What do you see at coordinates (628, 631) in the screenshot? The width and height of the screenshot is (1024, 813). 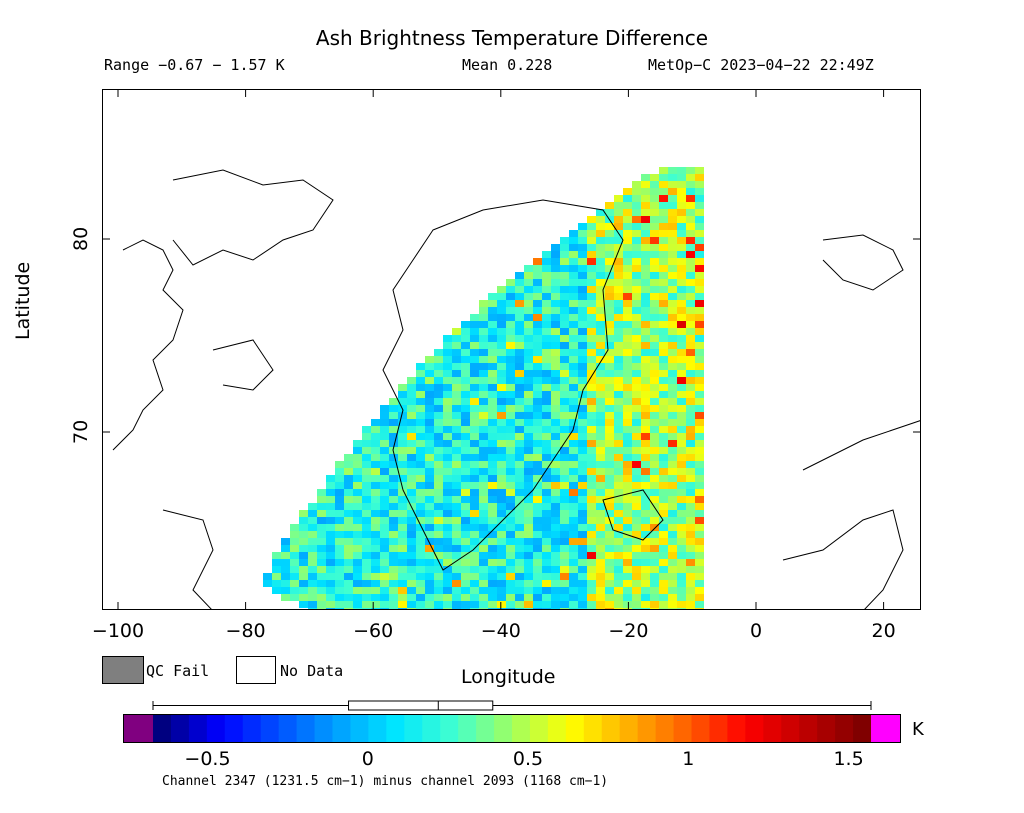 I see `x-tick-label: −20` at bounding box center [628, 631].